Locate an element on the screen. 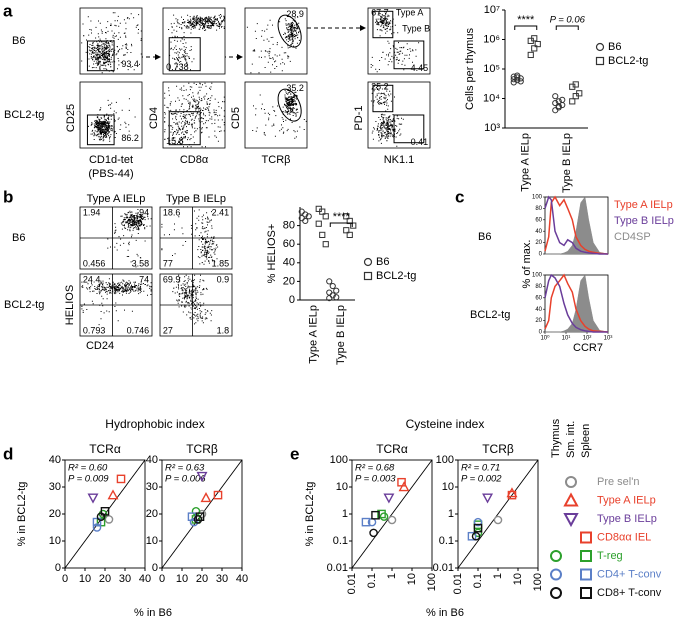 Image resolution: width=685 pixels, height=625 pixels. gate-frequency: 35.2 is located at coordinates (295, 88).